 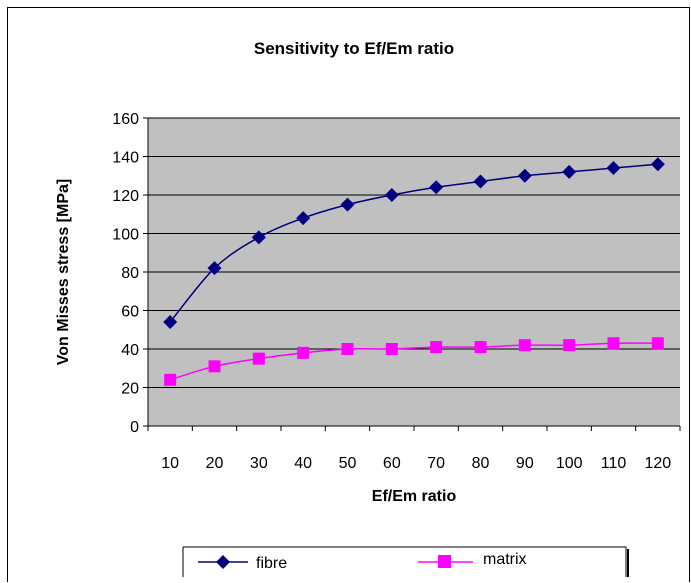 I want to click on x-tick-label: 50, so click(x=348, y=463).